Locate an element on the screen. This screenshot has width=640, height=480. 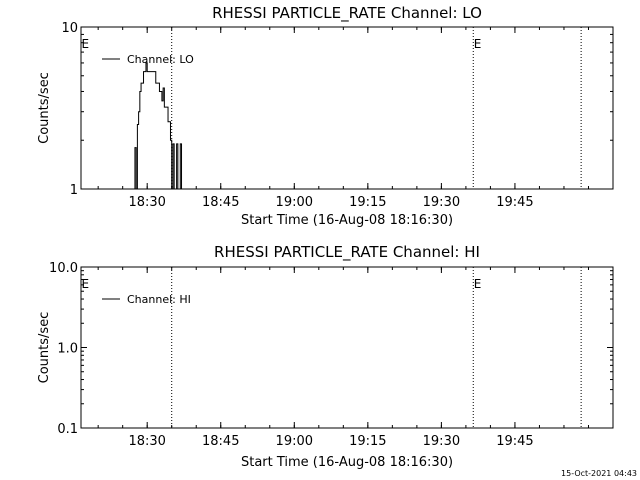
y-tick-label: 10.0 is located at coordinates (63, 268).